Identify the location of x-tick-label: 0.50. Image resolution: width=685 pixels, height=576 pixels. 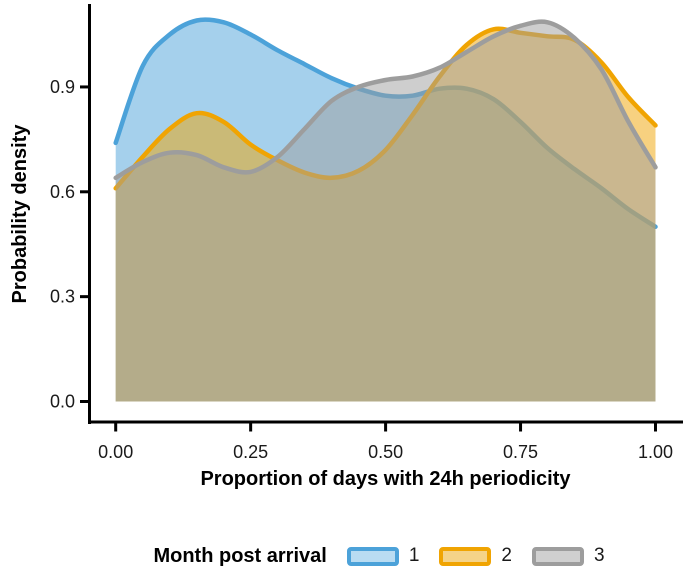
(385, 452).